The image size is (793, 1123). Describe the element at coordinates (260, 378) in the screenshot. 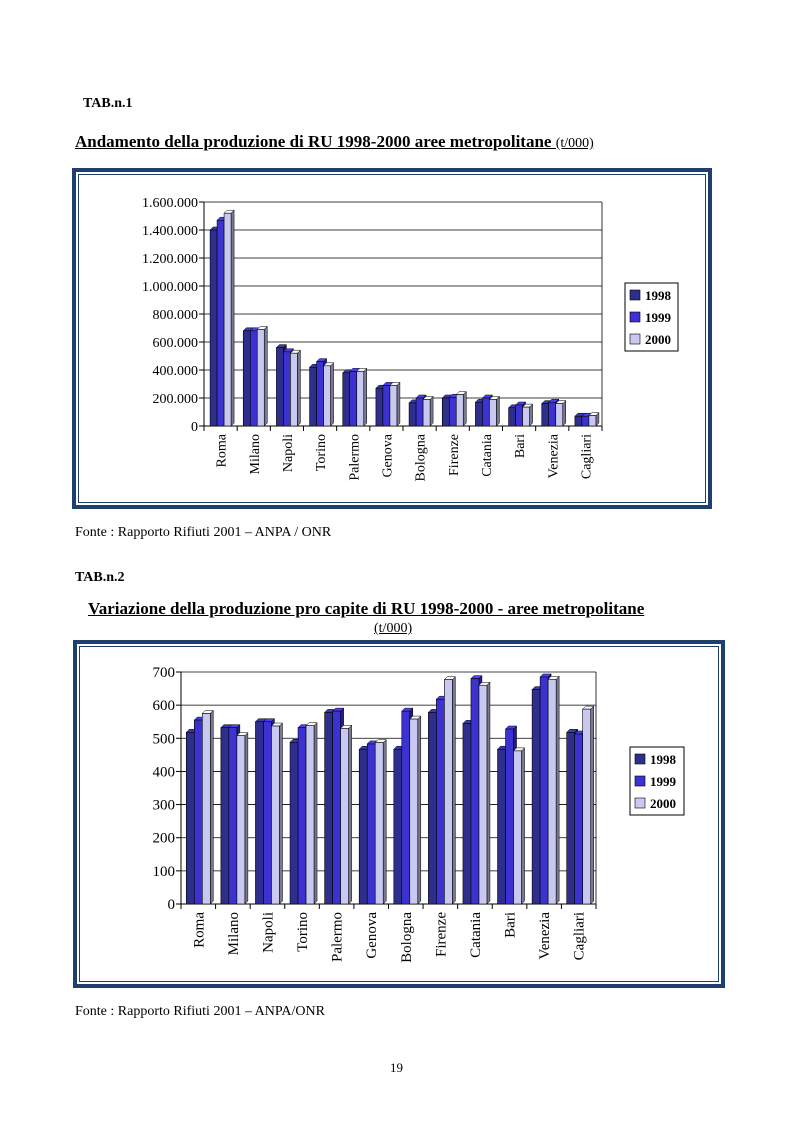

I see `bar-milano-2000` at that location.